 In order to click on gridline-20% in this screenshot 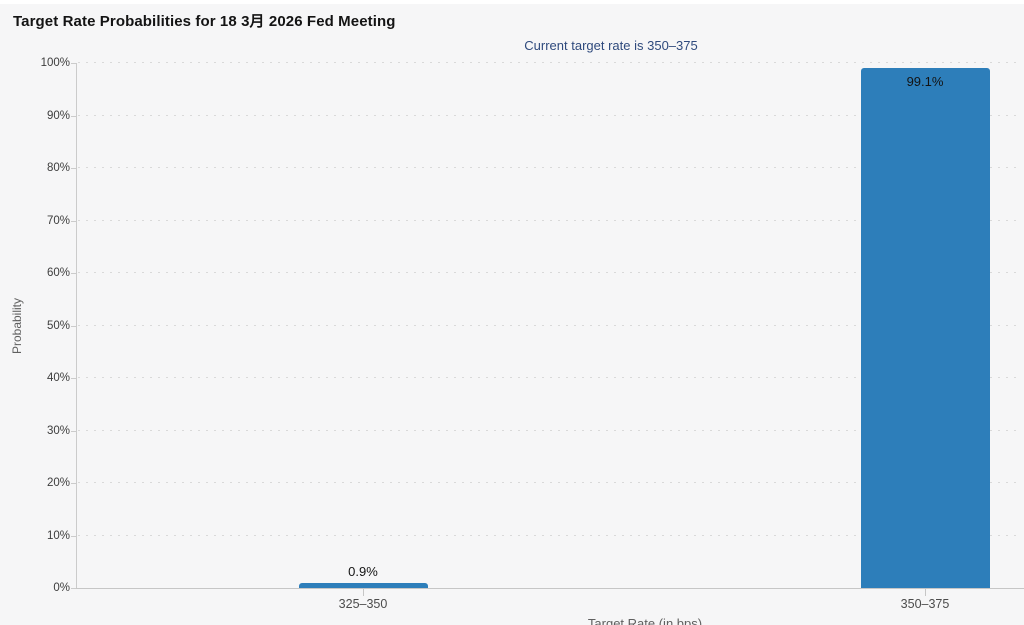, I will do `click(549, 482)`.